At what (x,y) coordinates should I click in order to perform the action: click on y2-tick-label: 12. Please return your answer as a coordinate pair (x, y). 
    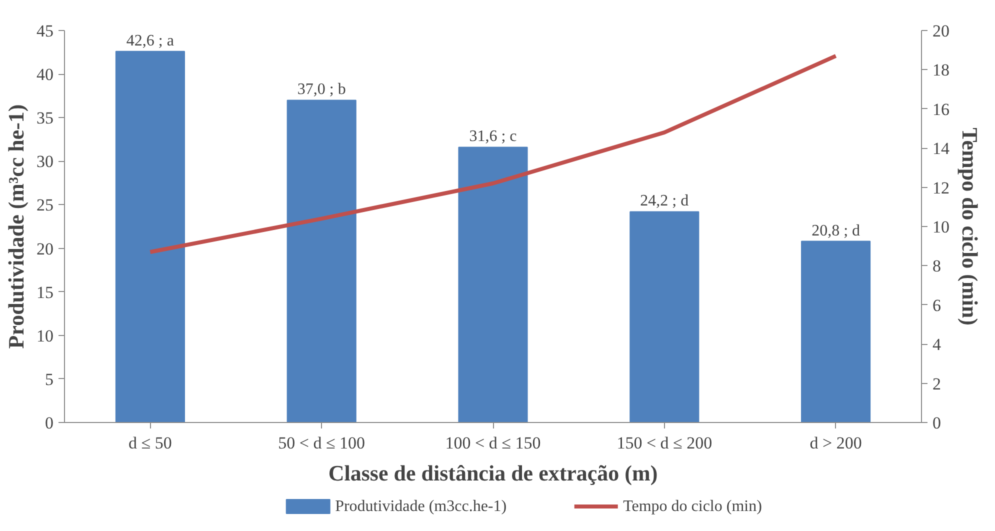
    Looking at the image, I should click on (941, 188).